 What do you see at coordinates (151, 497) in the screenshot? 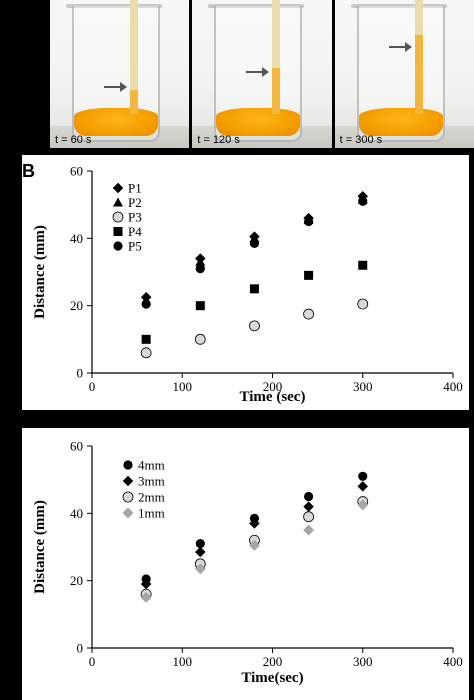
I see `legend-label: 2mm` at bounding box center [151, 497].